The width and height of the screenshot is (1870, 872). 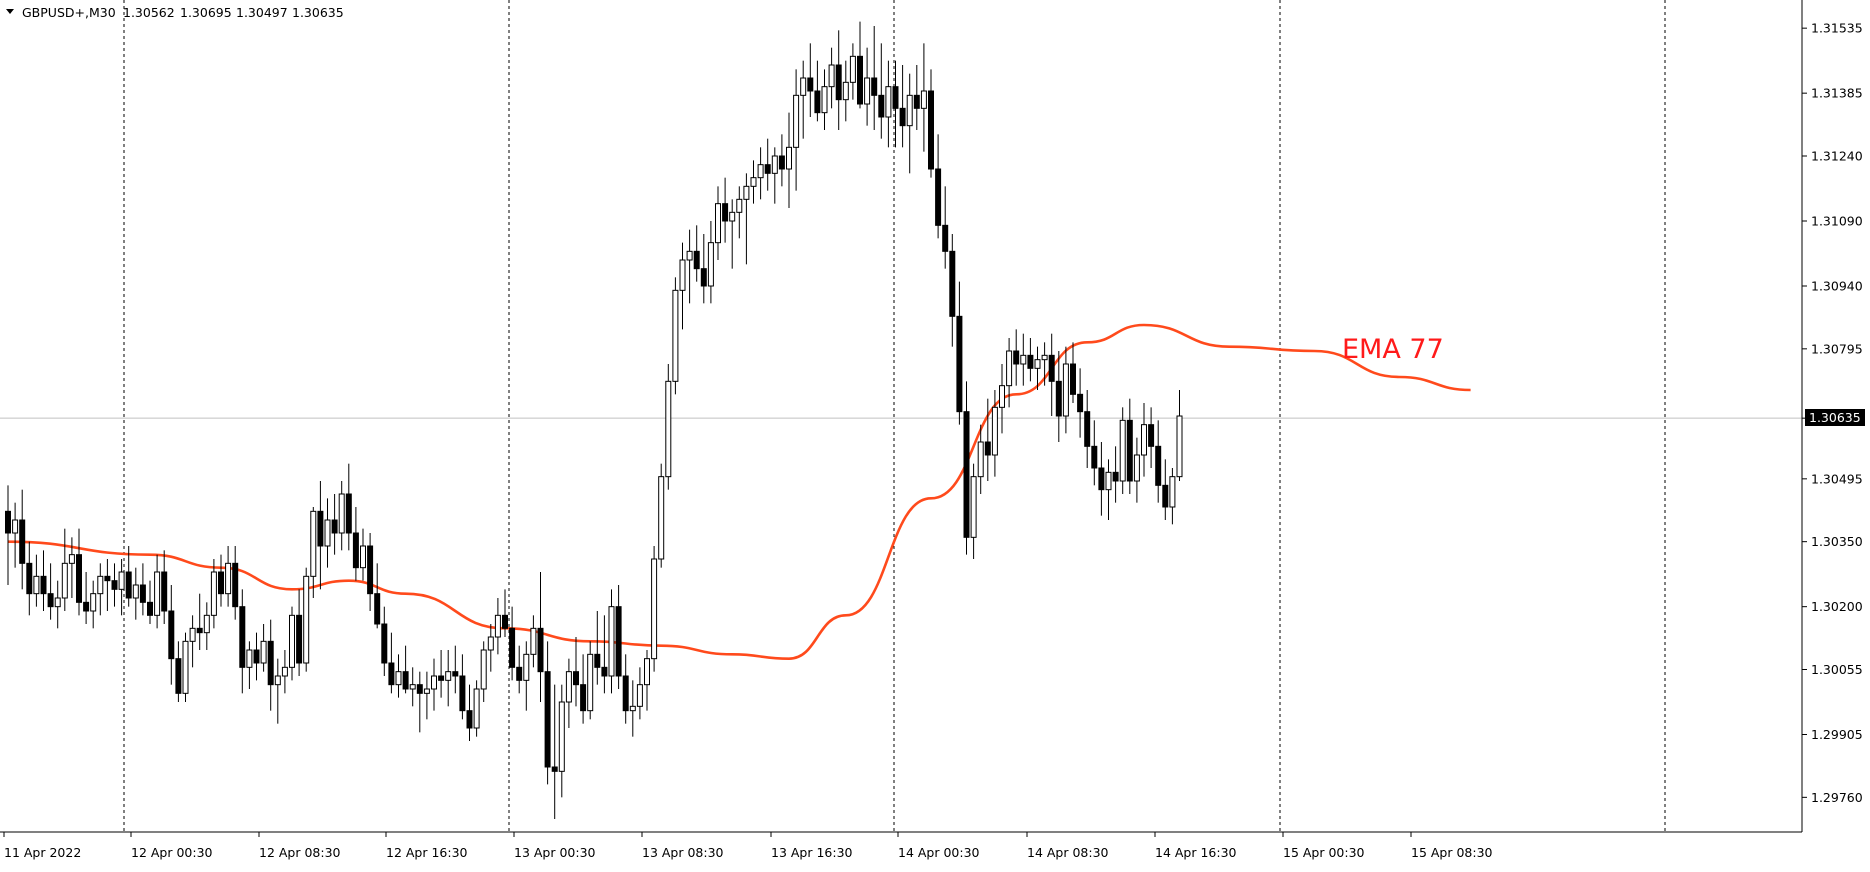 I want to click on price-tick-label: 1.31535, so click(x=1837, y=28).